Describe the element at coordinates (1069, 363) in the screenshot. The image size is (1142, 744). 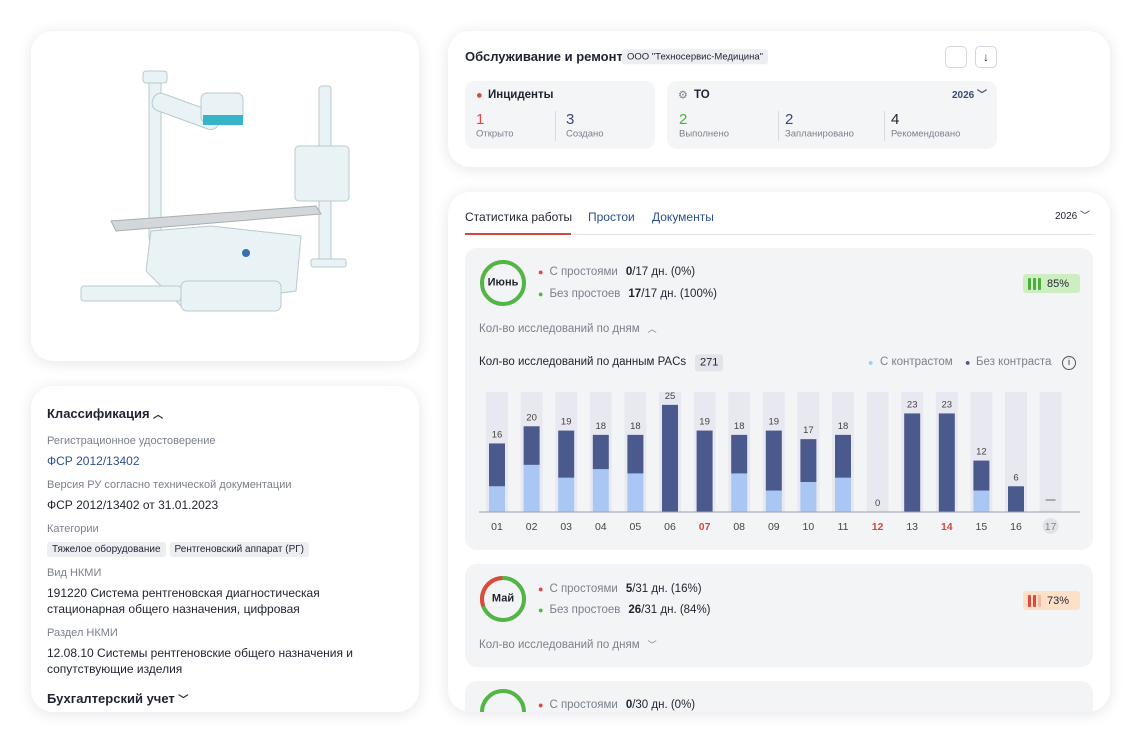
I see `info-icon: i` at that location.